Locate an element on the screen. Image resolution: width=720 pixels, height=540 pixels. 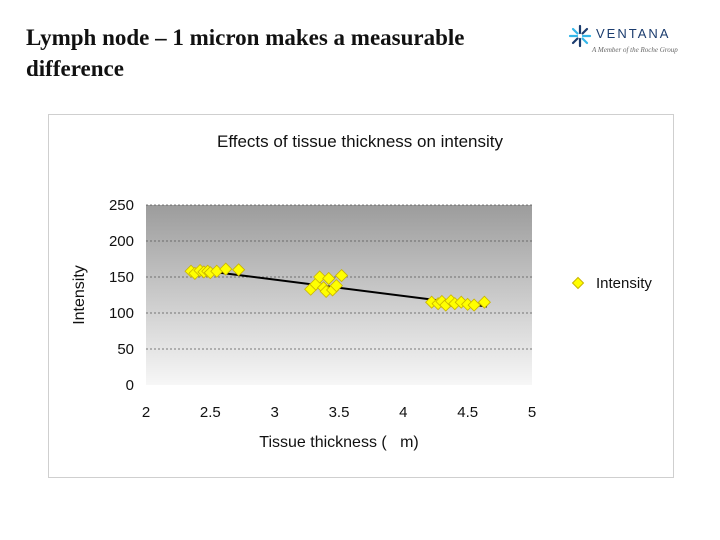
x-axis-label: Tissue thickness ( m) is located at coordinates (338, 442).